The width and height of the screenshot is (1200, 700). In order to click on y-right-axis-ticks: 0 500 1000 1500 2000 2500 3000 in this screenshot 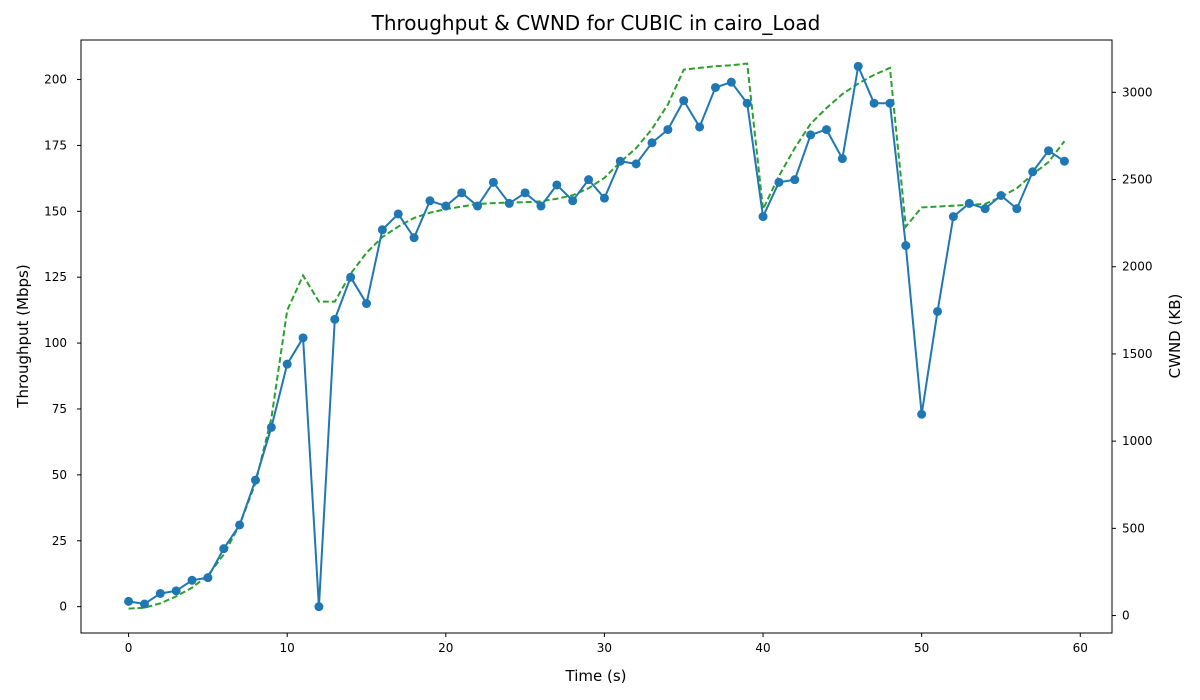, I will do `click(1132, 354)`.